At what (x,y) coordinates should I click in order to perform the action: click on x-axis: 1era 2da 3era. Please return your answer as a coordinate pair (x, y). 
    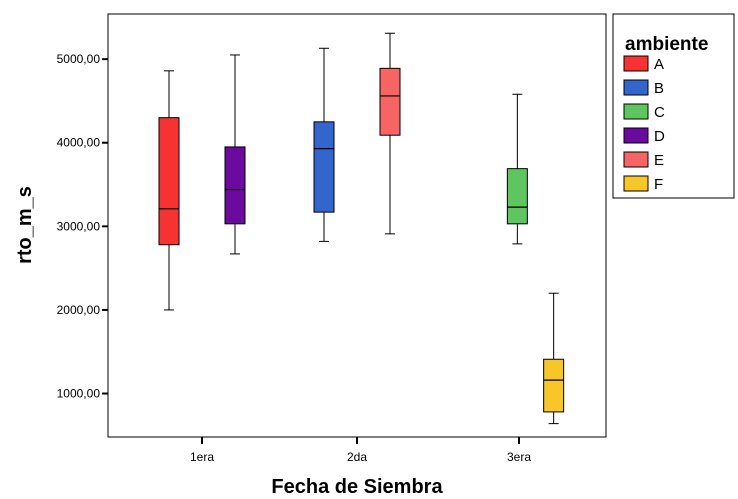
    Looking at the image, I should click on (360, 450).